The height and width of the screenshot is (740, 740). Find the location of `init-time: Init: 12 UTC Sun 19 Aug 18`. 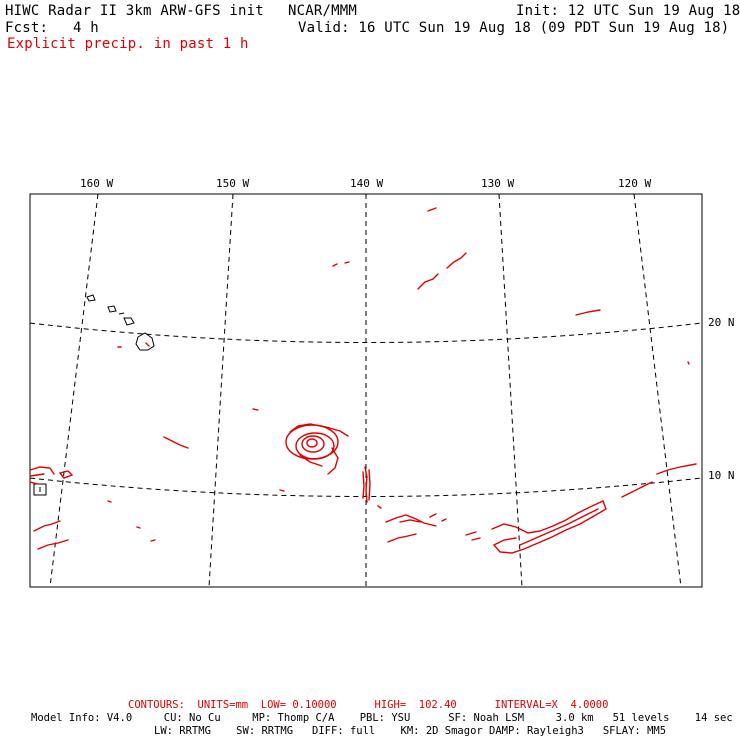

init-time: Init: 12 UTC Sun 19 Aug 18 is located at coordinates (628, 11).